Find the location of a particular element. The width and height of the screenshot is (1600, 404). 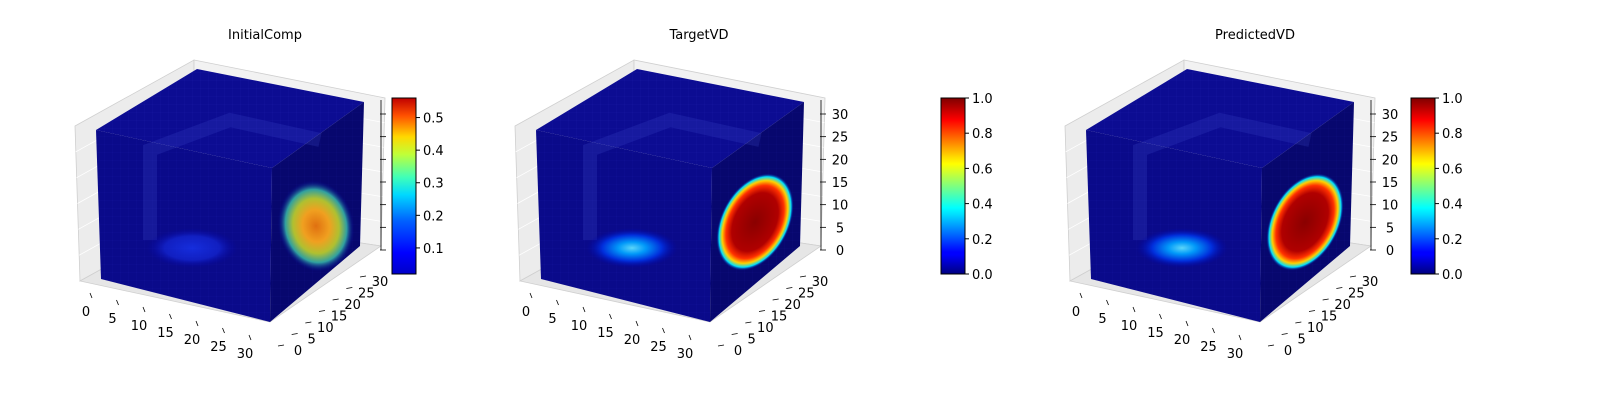

colorbar-tick-label: 0.1 is located at coordinates (433, 249).